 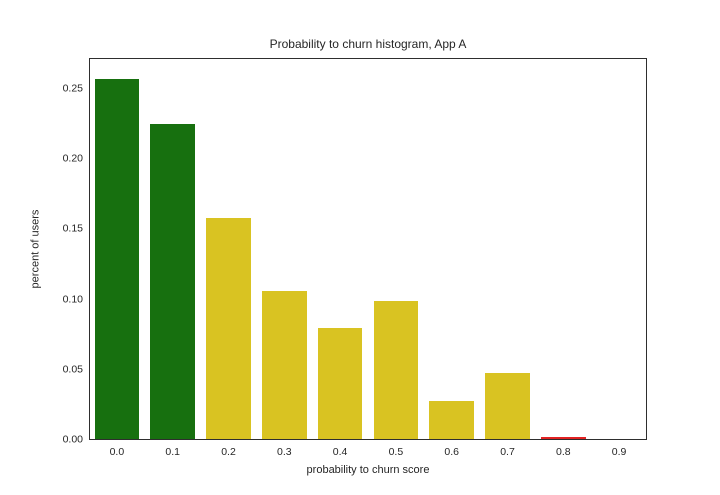 I want to click on bar-0.9, so click(x=619, y=439).